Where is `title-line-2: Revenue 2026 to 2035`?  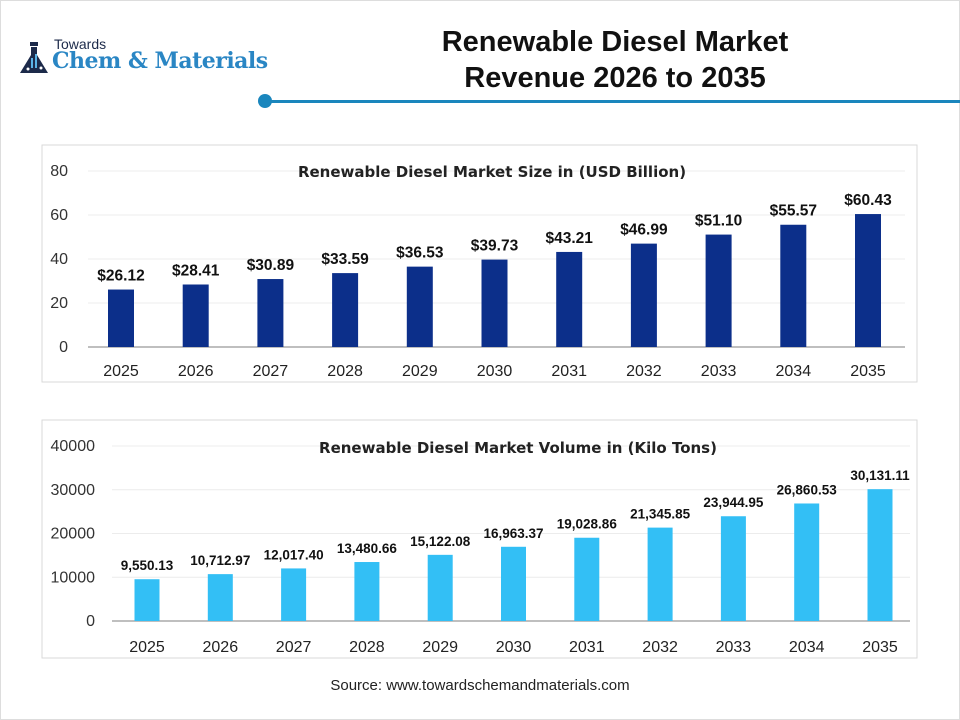
title-line-2: Revenue 2026 to 2035 is located at coordinates (615, 78).